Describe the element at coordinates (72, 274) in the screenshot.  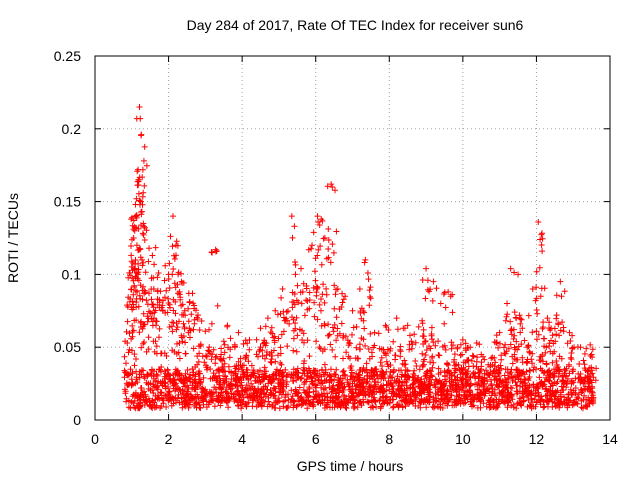
I see `y-tick-label: 0.1` at that location.